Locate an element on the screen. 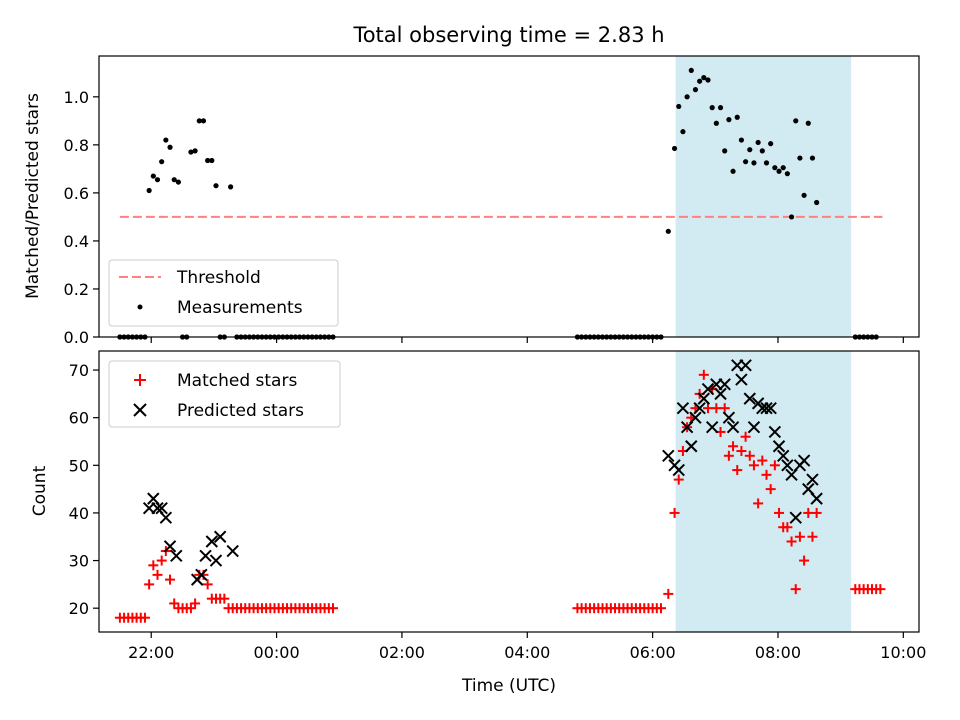 The height and width of the screenshot is (720, 960). y-tick-label: 70 is located at coordinates (79, 370).